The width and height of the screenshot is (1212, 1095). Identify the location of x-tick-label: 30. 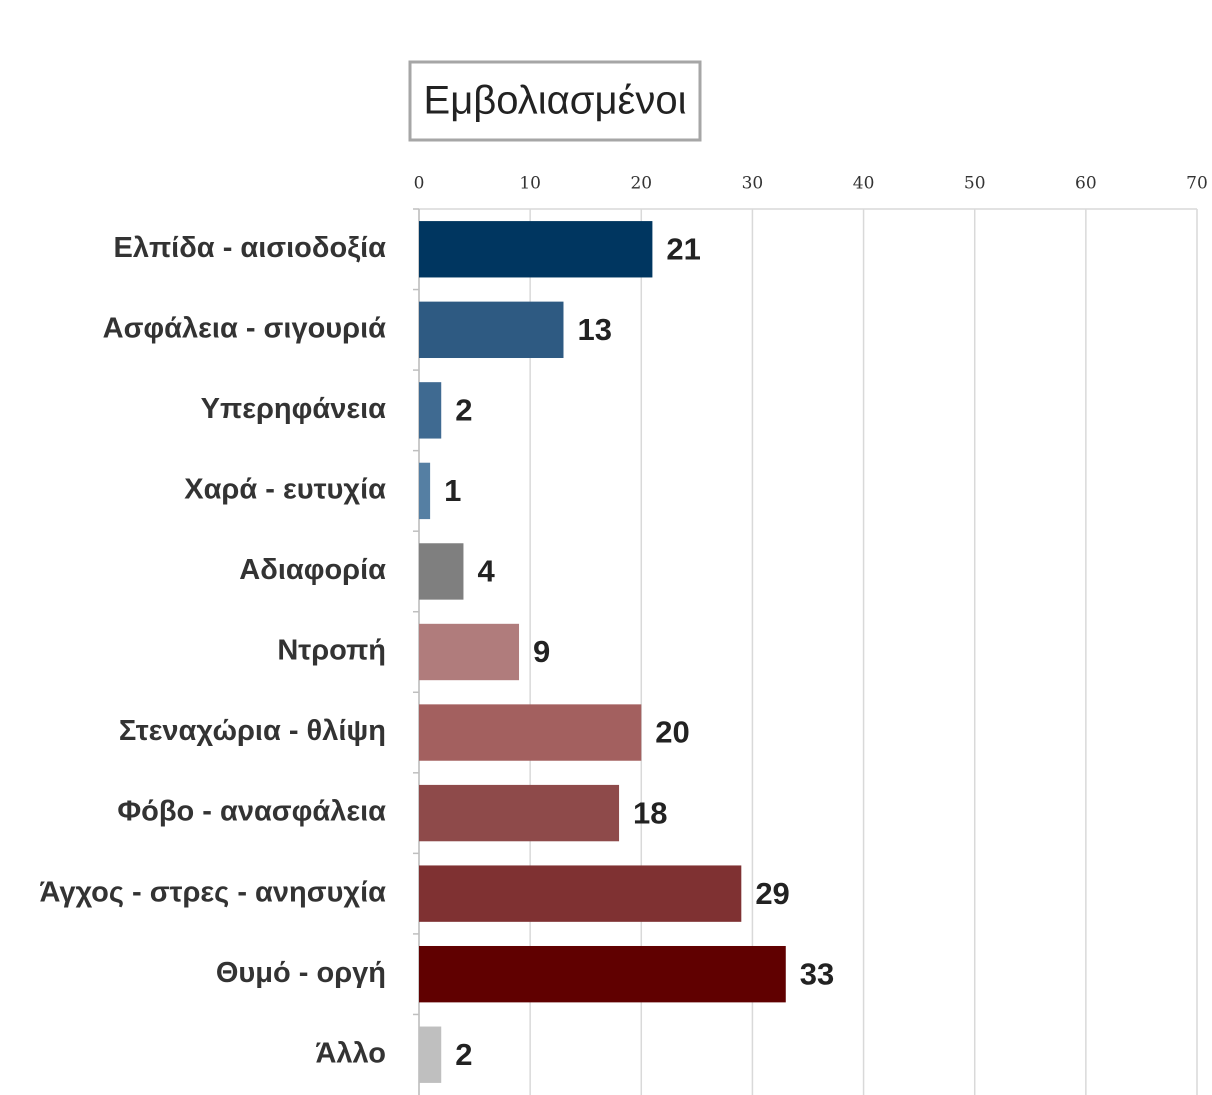
(753, 184).